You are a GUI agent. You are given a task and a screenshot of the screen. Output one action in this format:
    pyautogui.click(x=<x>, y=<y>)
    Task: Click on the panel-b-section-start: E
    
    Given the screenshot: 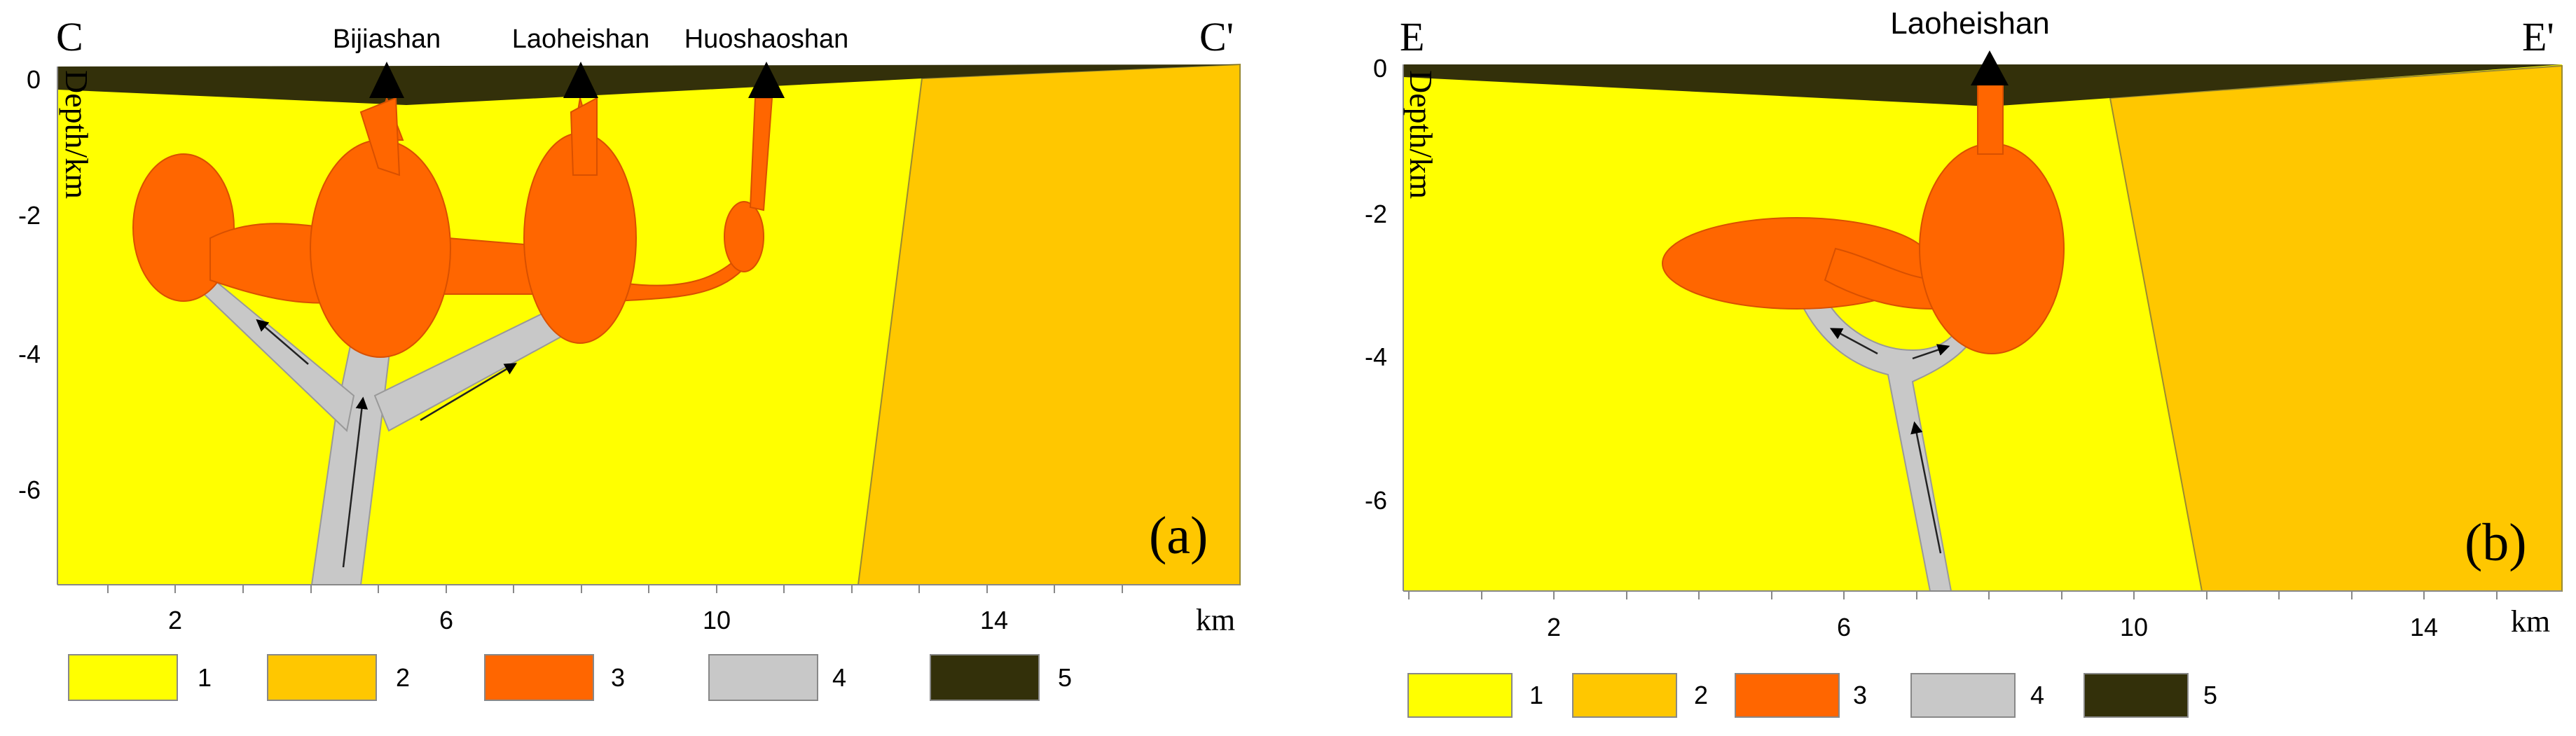 What is the action you would take?
    pyautogui.click(x=1412, y=37)
    